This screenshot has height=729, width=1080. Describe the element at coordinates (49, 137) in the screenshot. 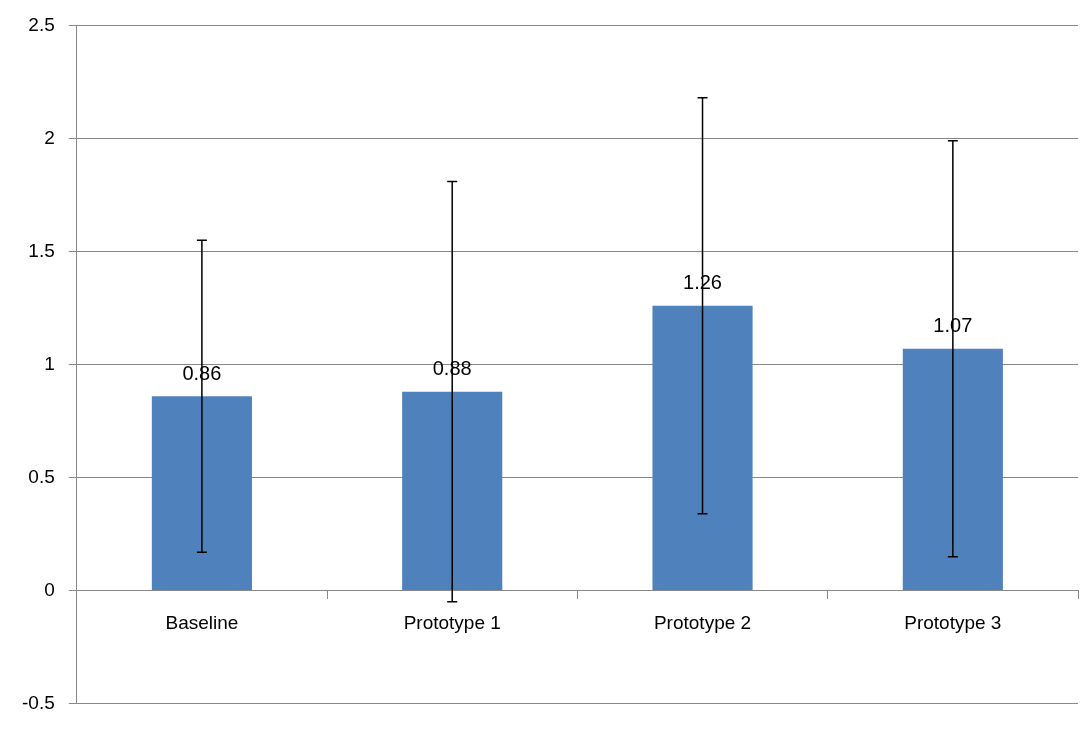

I see `y-tick-label: 2` at that location.